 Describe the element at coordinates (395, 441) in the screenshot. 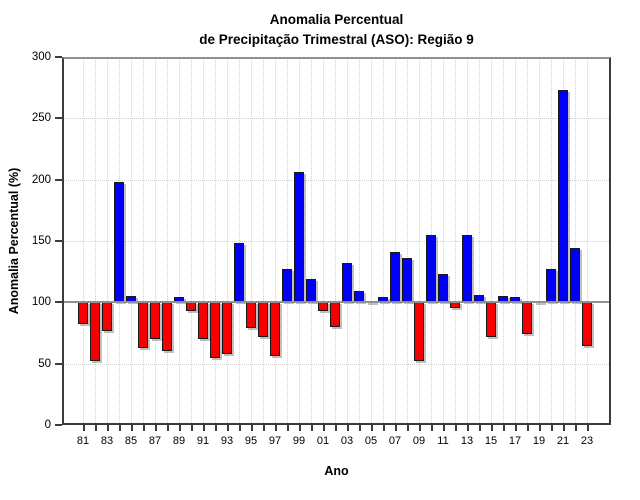

I see `x-tick-label: 07` at that location.